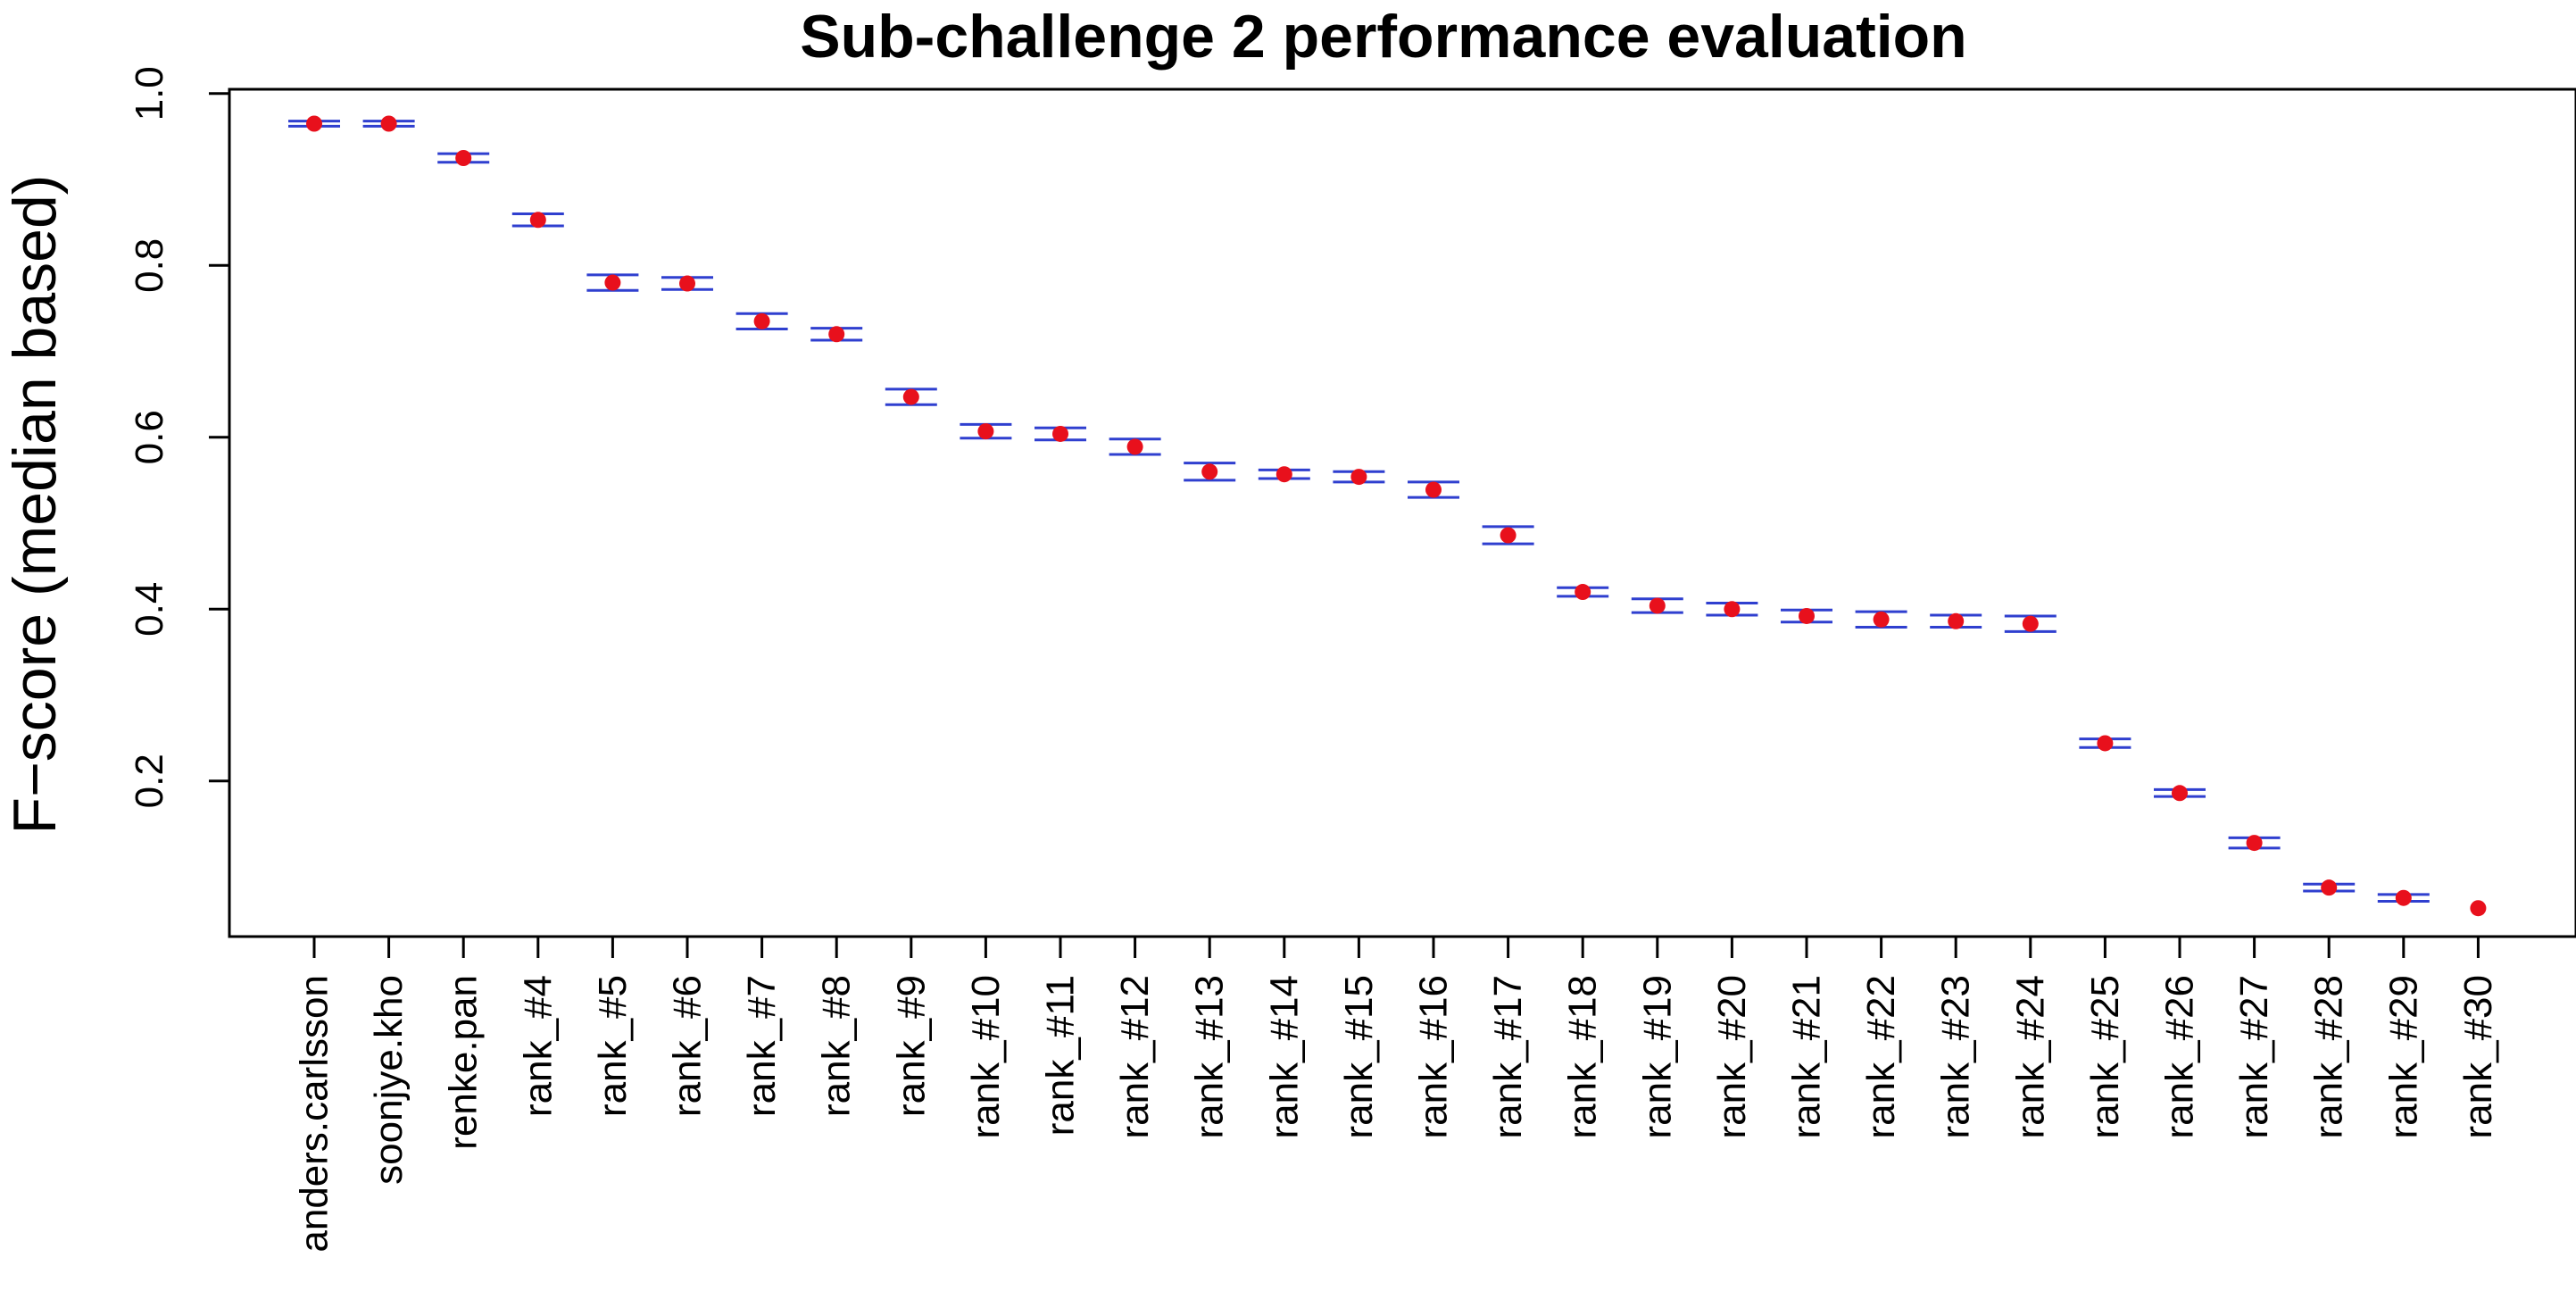 The height and width of the screenshot is (1291, 2576). I want to click on x-tick-label: rank_#26, so click(2180, 1056).